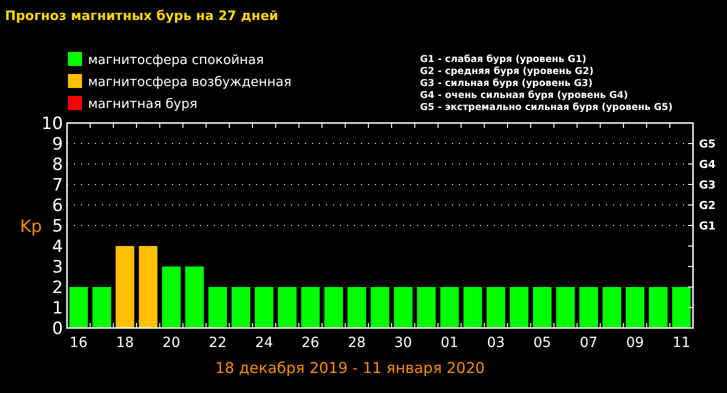 Image resolution: width=727 pixels, height=393 pixels. I want to click on y-tick-label: 1, so click(57, 308).